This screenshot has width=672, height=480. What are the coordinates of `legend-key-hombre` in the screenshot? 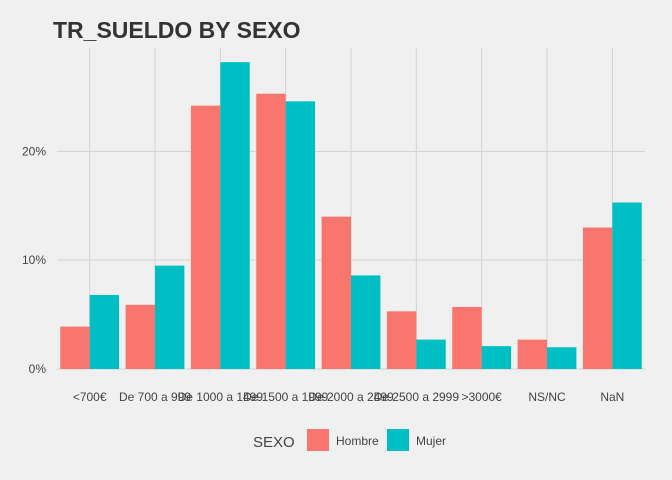 It's located at (318, 440).